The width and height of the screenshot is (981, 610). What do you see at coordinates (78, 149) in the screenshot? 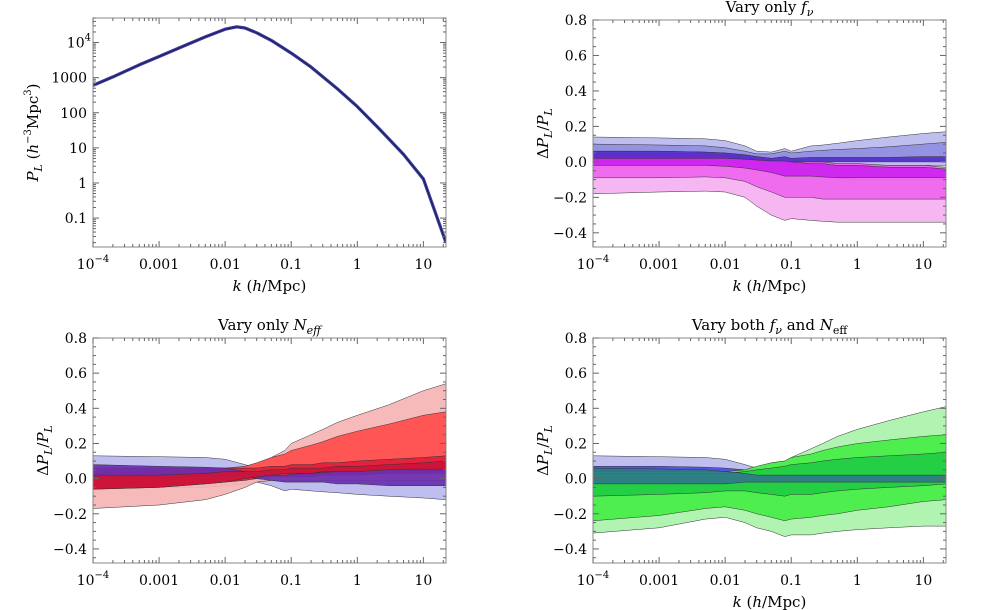
I see `y-tick-label: 10` at bounding box center [78, 149].